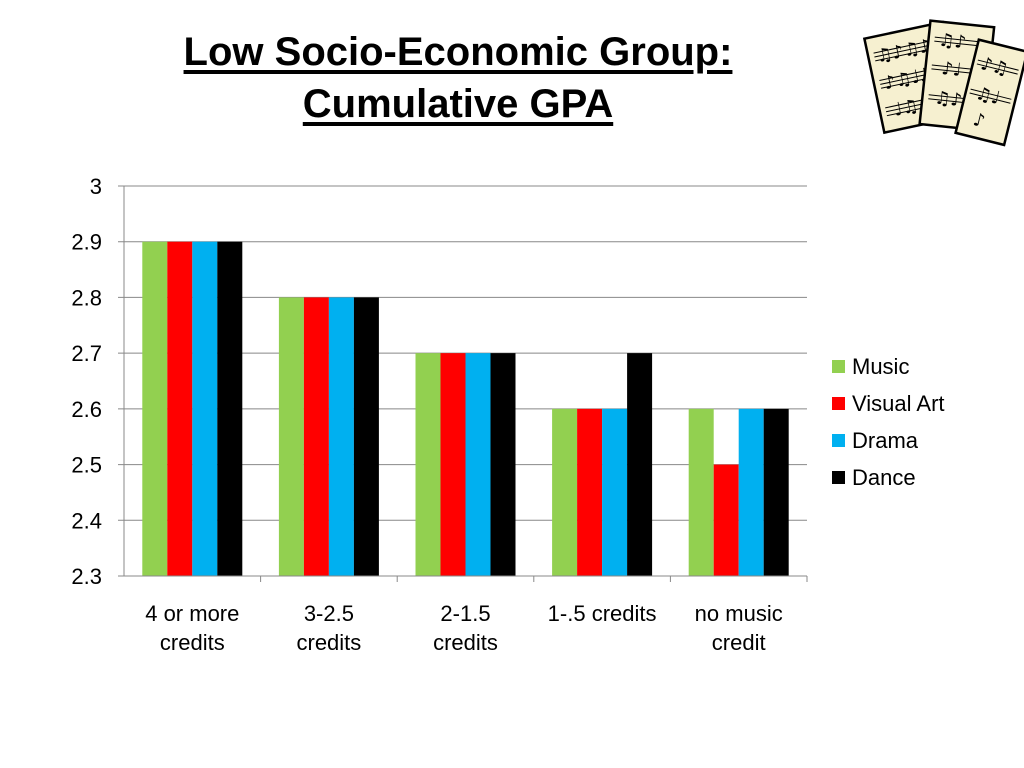  I want to click on legend-item-visual-art: Visual Art, so click(888, 403).